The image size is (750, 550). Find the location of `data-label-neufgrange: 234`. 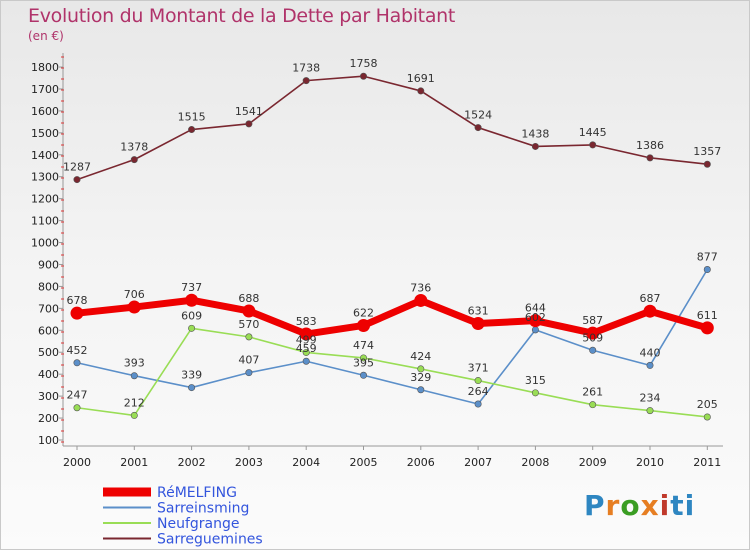

data-label-neufgrange: 234 is located at coordinates (650, 398).